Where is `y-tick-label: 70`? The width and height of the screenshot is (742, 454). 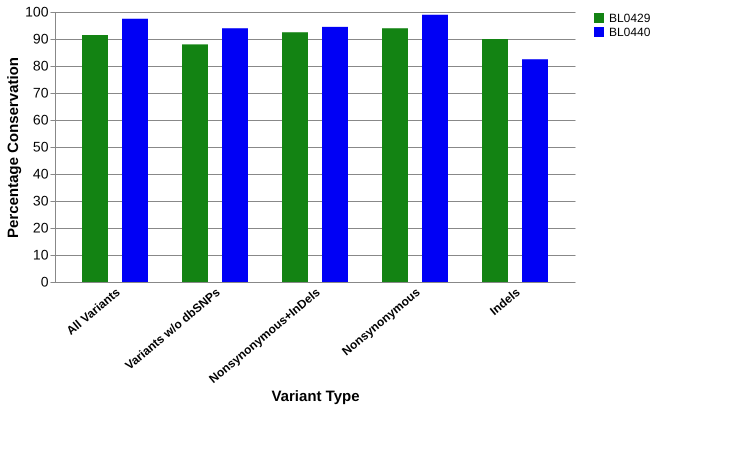
y-tick-label: 70 is located at coordinates (40, 92).